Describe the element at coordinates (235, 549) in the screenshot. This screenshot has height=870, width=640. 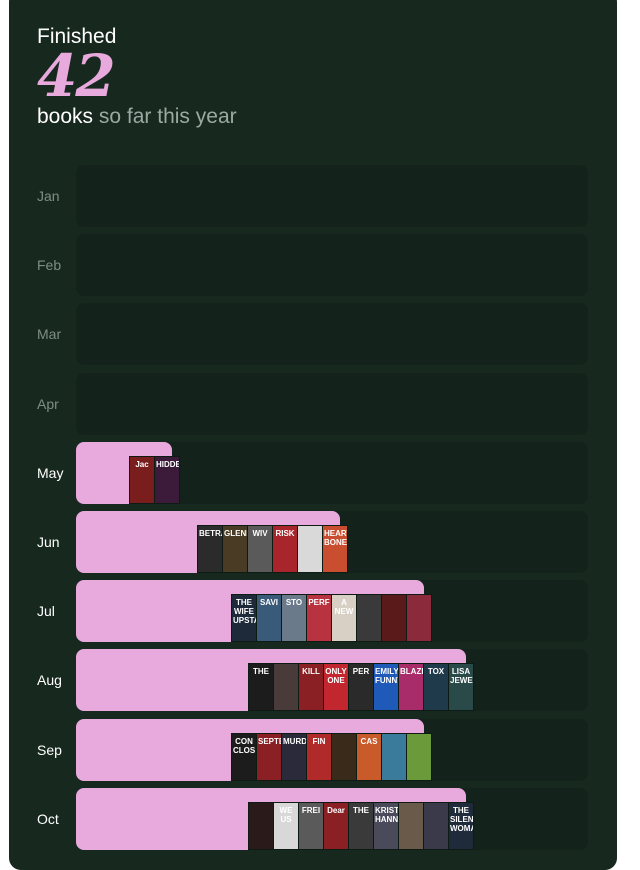
I see `book-cover: GLENDY` at that location.